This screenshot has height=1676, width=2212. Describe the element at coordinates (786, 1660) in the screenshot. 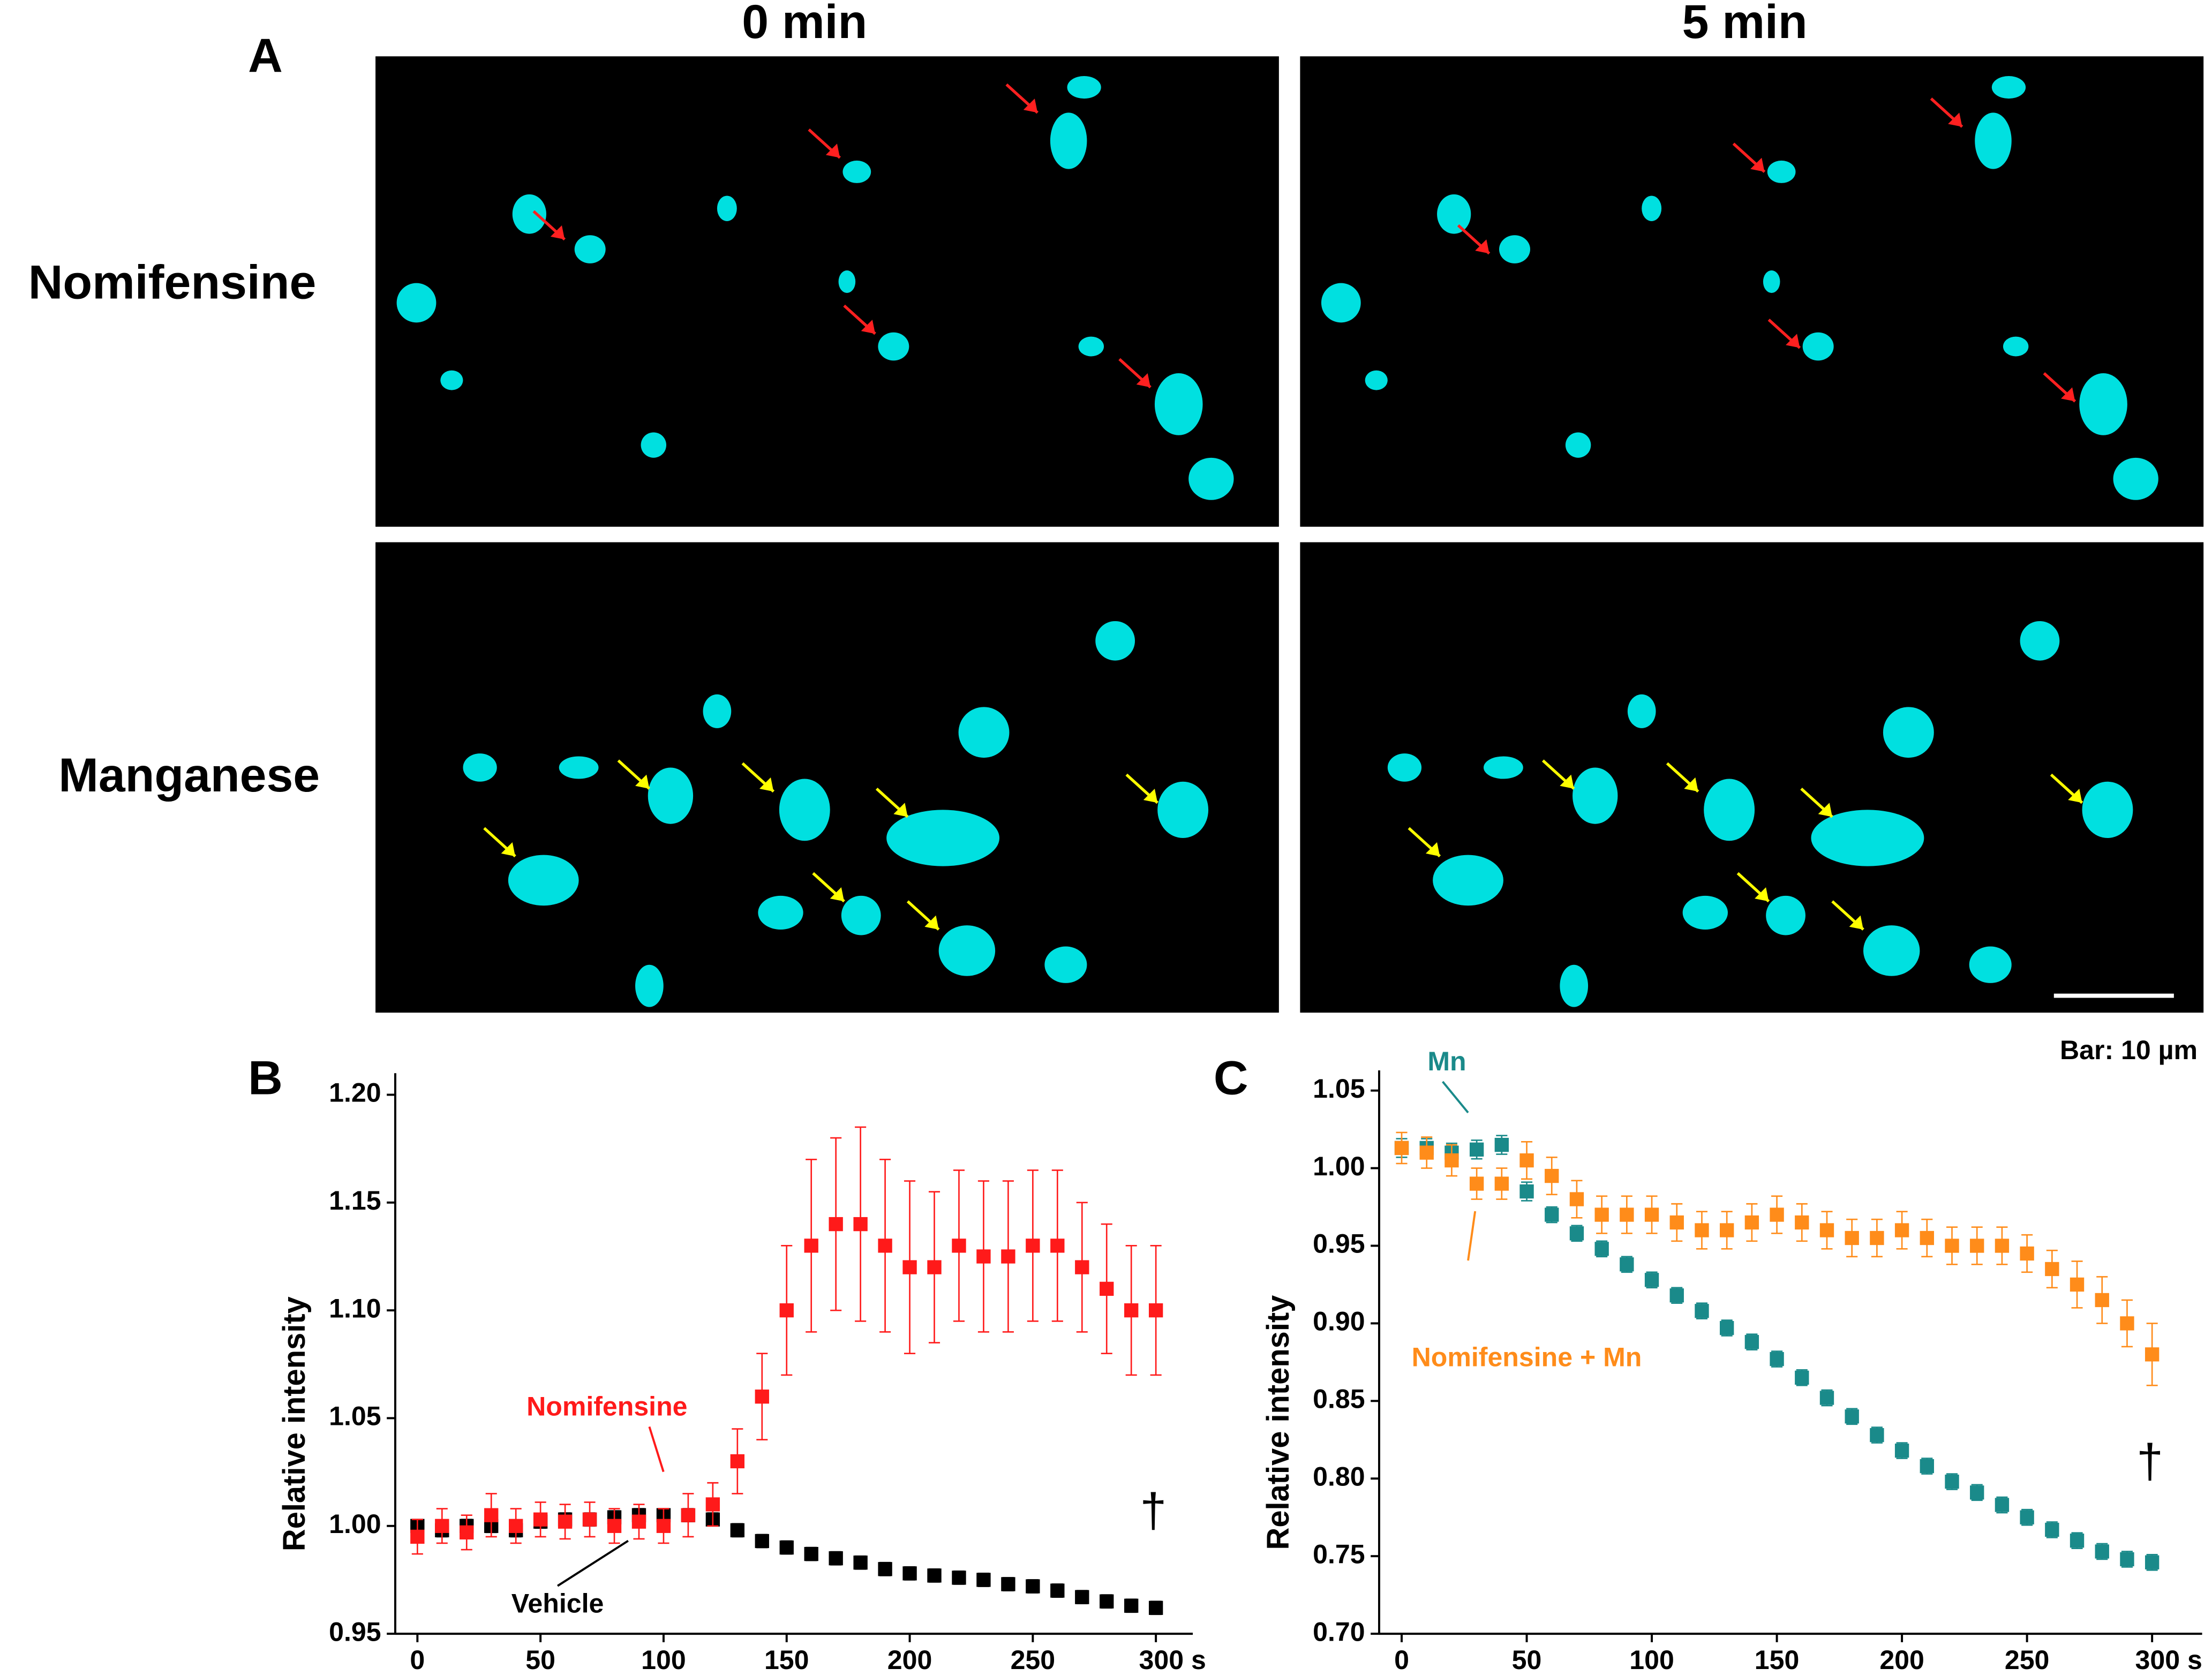

I see `x-tick-label: 150` at that location.